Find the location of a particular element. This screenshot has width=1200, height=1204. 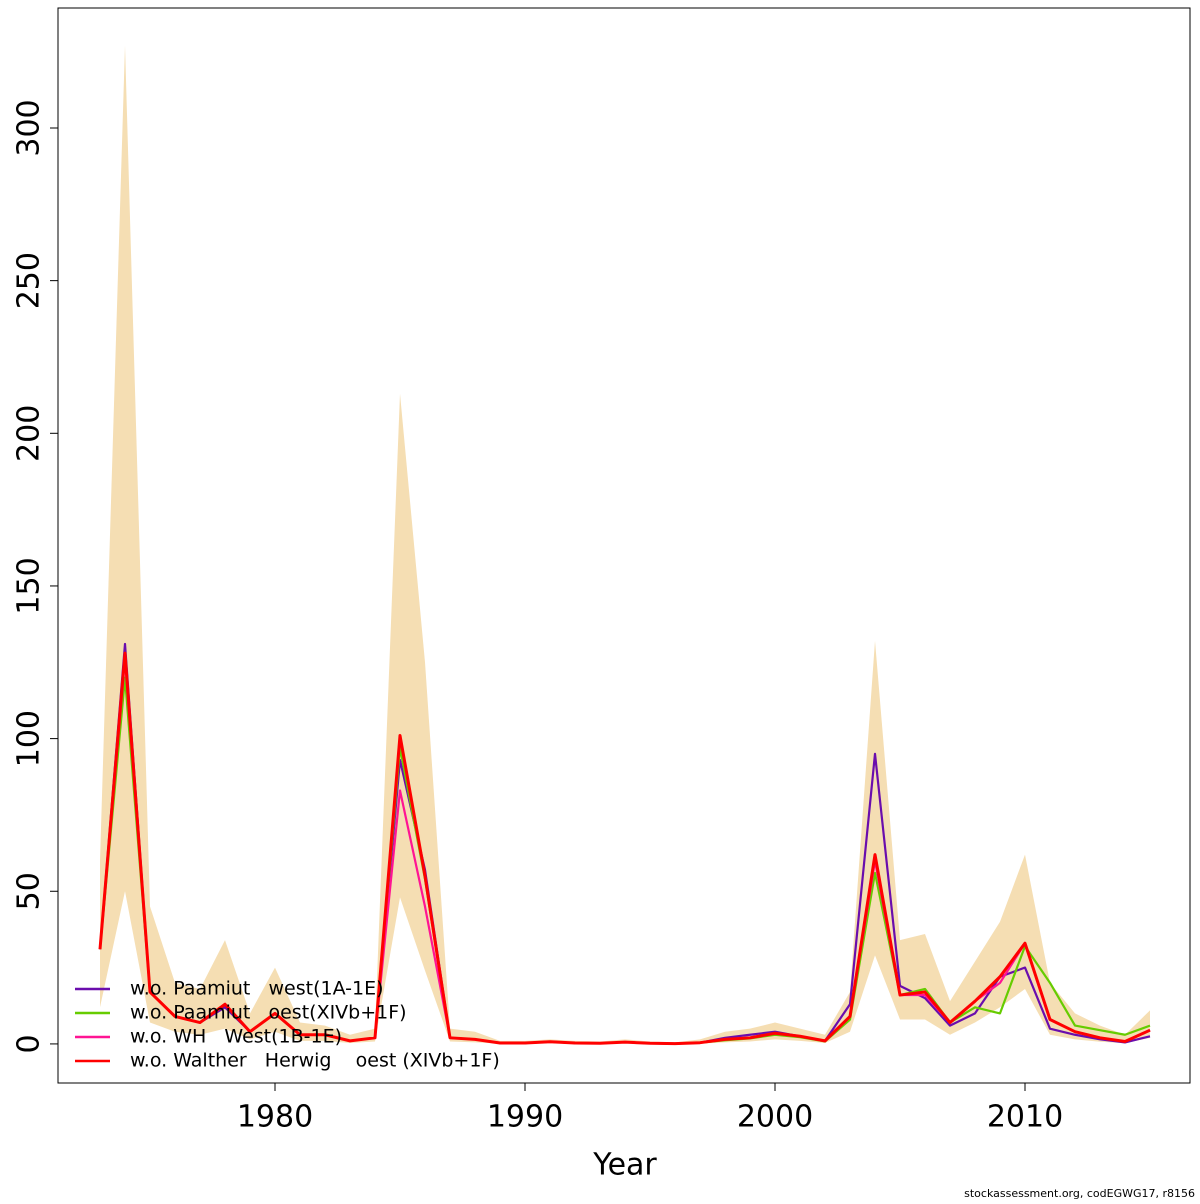

x-tick-label: 1980 is located at coordinates (275, 1117).